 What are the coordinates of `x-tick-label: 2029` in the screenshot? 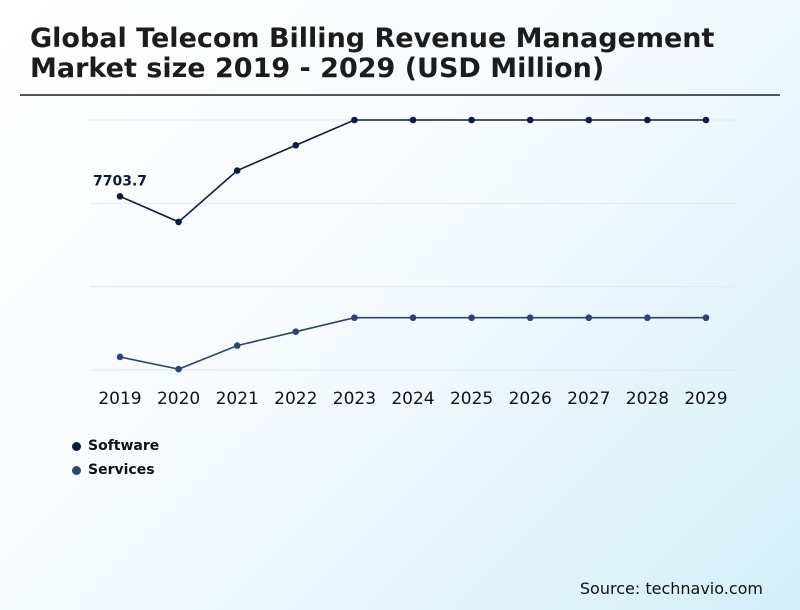 It's located at (705, 399).